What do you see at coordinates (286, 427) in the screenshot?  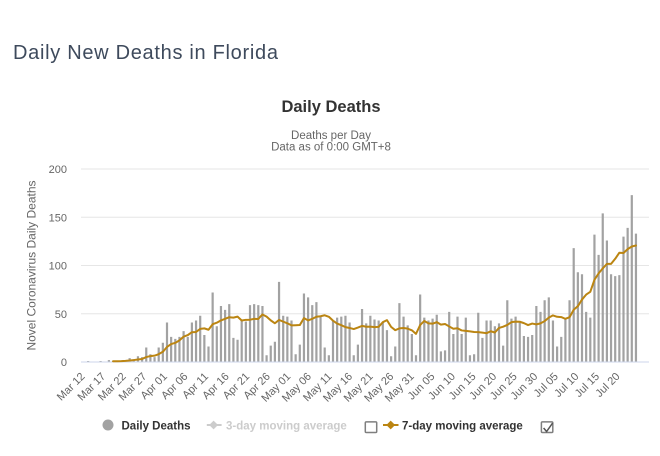 I see `svg-text: 3-day moving average` at bounding box center [286, 427].